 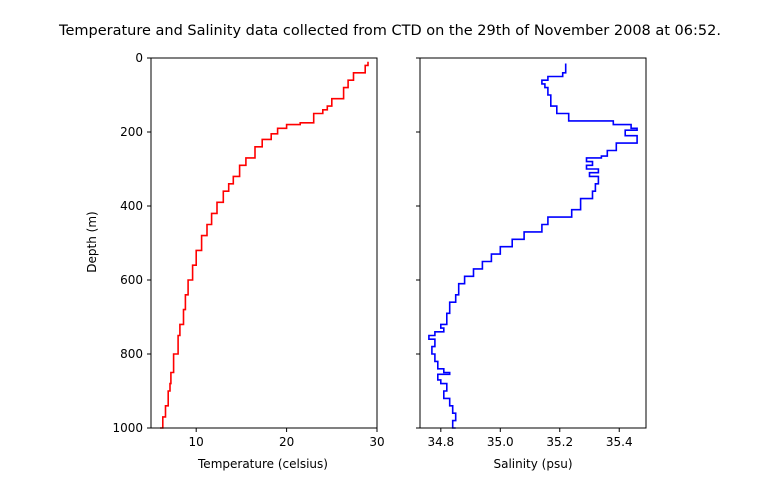 I want to click on salinity-xtick-label: 35.4, so click(x=619, y=442).